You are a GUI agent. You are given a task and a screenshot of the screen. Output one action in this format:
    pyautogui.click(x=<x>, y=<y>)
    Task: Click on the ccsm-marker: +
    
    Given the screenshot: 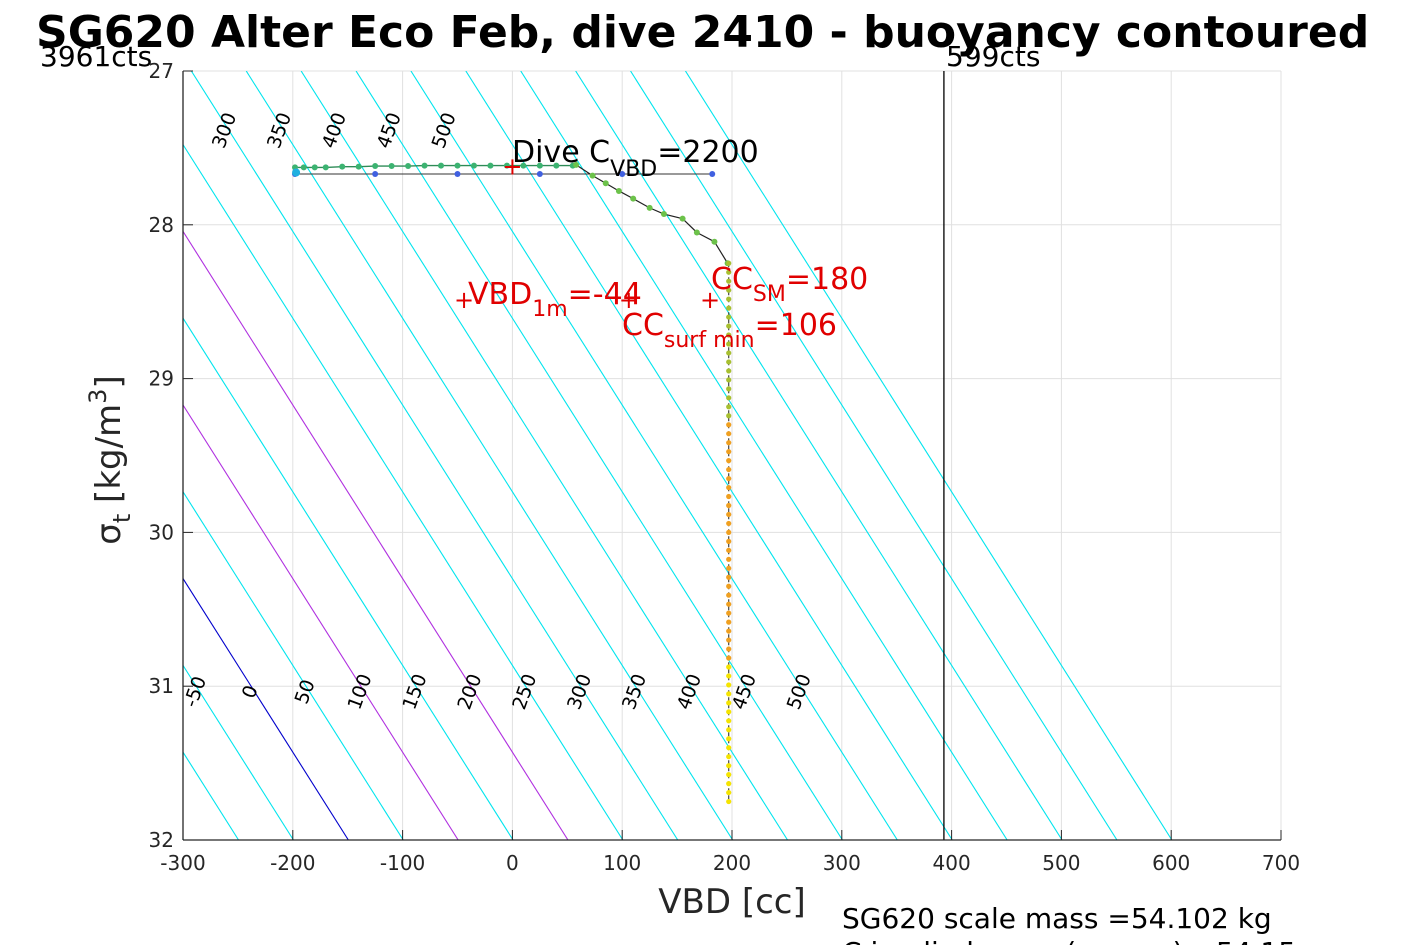 What is the action you would take?
    pyautogui.click(x=710, y=300)
    